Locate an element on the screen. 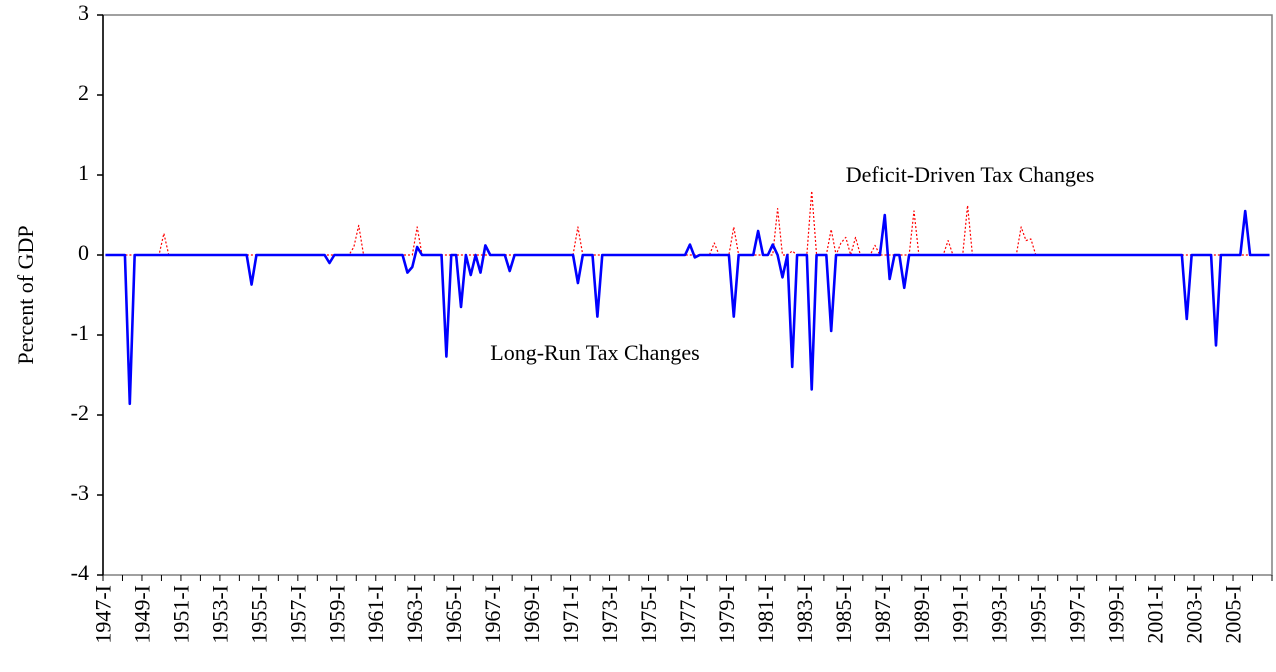  x-tick-label: 1953-I is located at coordinates (219, 614).